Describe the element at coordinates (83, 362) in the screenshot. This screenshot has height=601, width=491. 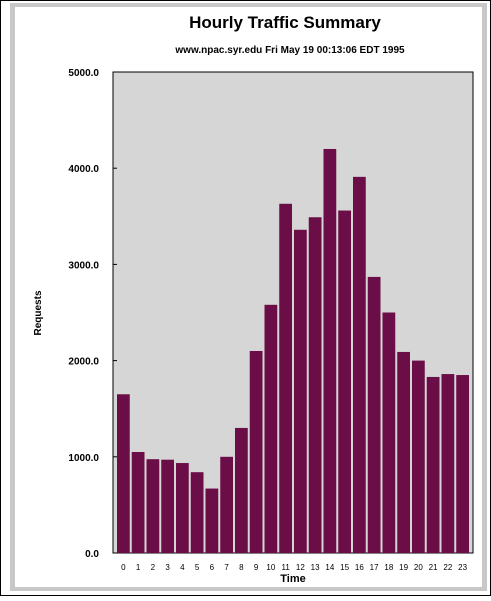
I see `y-tick-label: 2000.0` at that location.